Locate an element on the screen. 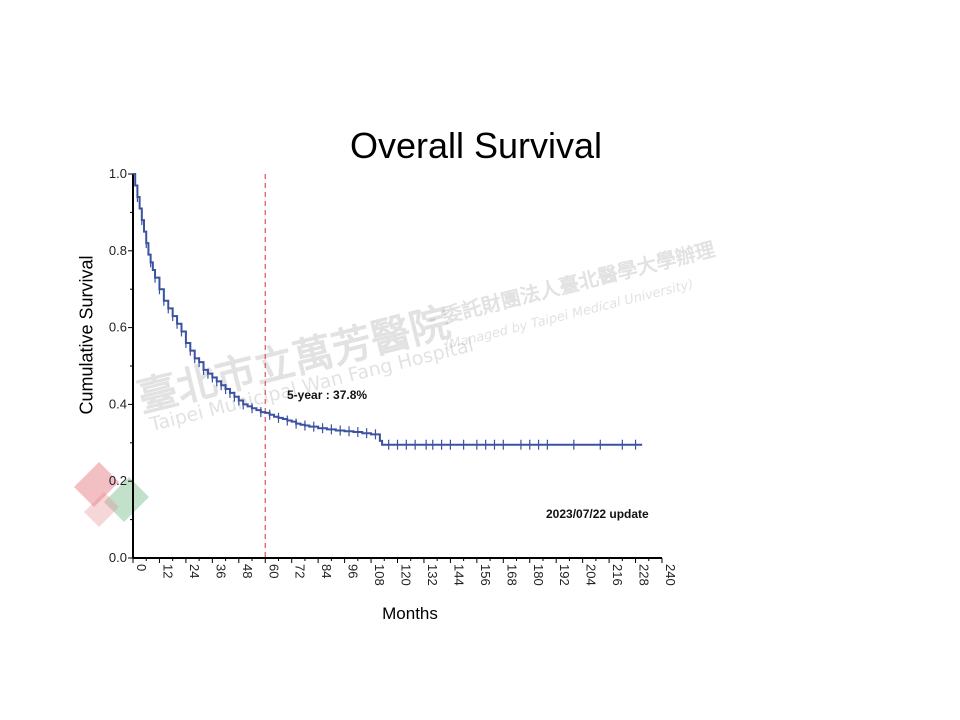 The width and height of the screenshot is (960, 720). x-tick-label: 204 is located at coordinates (591, 575).